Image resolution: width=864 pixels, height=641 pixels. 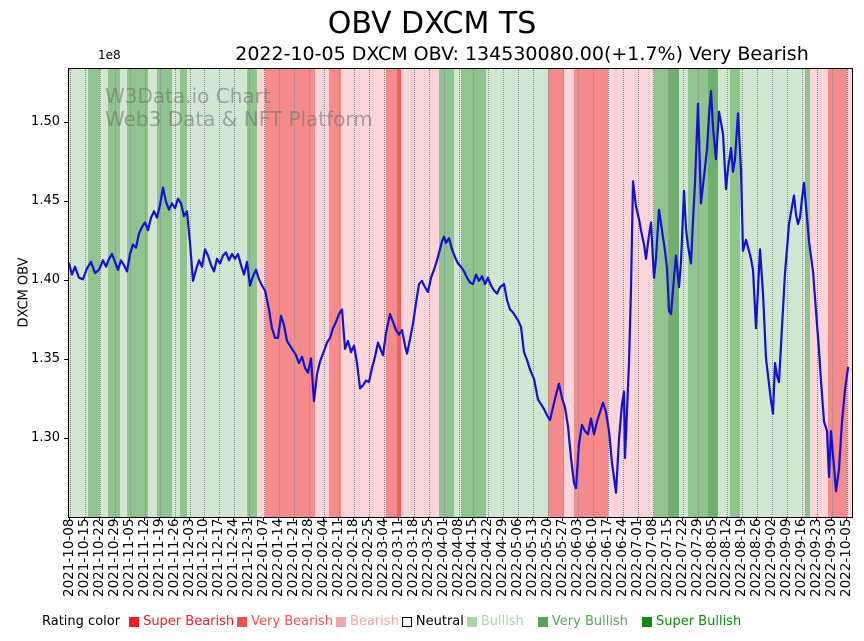 I want to click on y-tick-label: 1.40, so click(x=45, y=279).